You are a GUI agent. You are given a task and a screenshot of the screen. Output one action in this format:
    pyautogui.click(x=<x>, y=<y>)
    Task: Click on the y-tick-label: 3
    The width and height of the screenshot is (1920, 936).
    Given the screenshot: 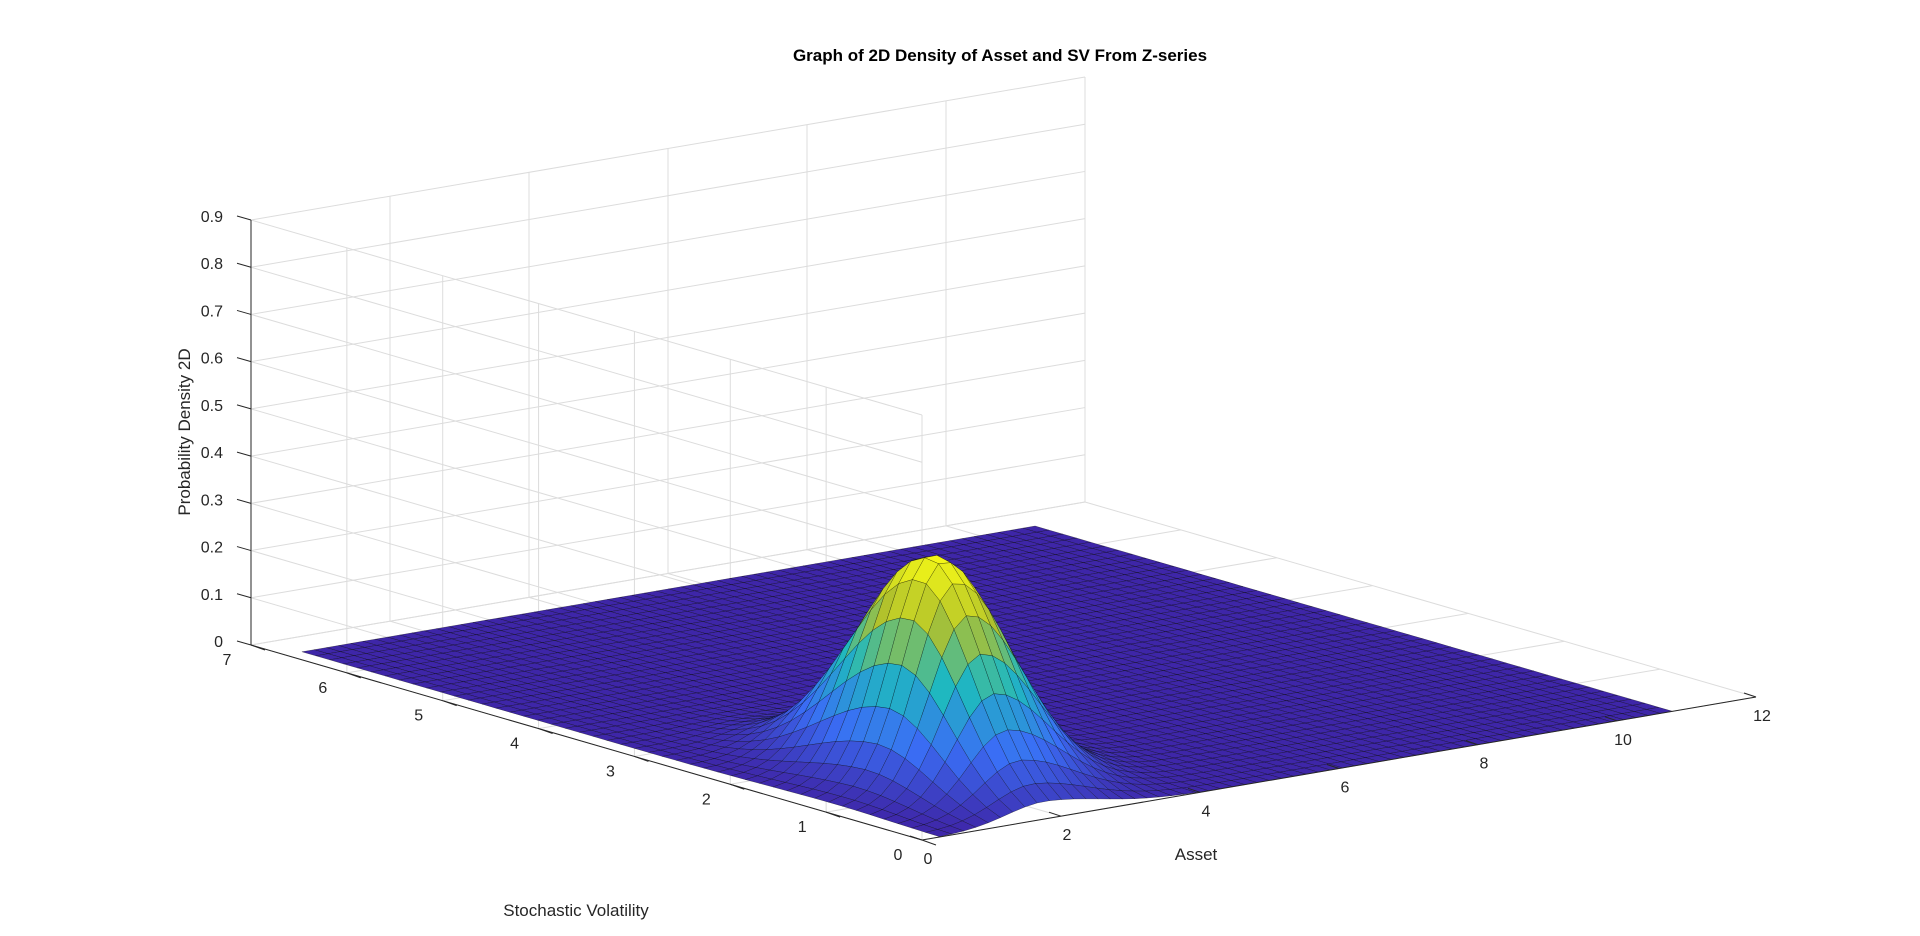 What is the action you would take?
    pyautogui.click(x=610, y=771)
    